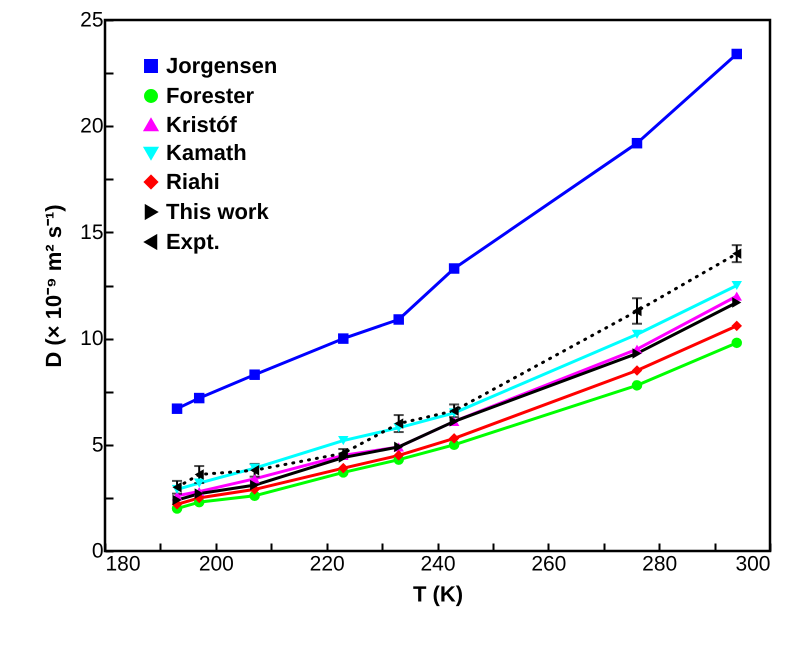 Image resolution: width=795 pixels, height=649 pixels. What do you see at coordinates (438, 564) in the screenshot?
I see `x-tick-label: 240` at bounding box center [438, 564].